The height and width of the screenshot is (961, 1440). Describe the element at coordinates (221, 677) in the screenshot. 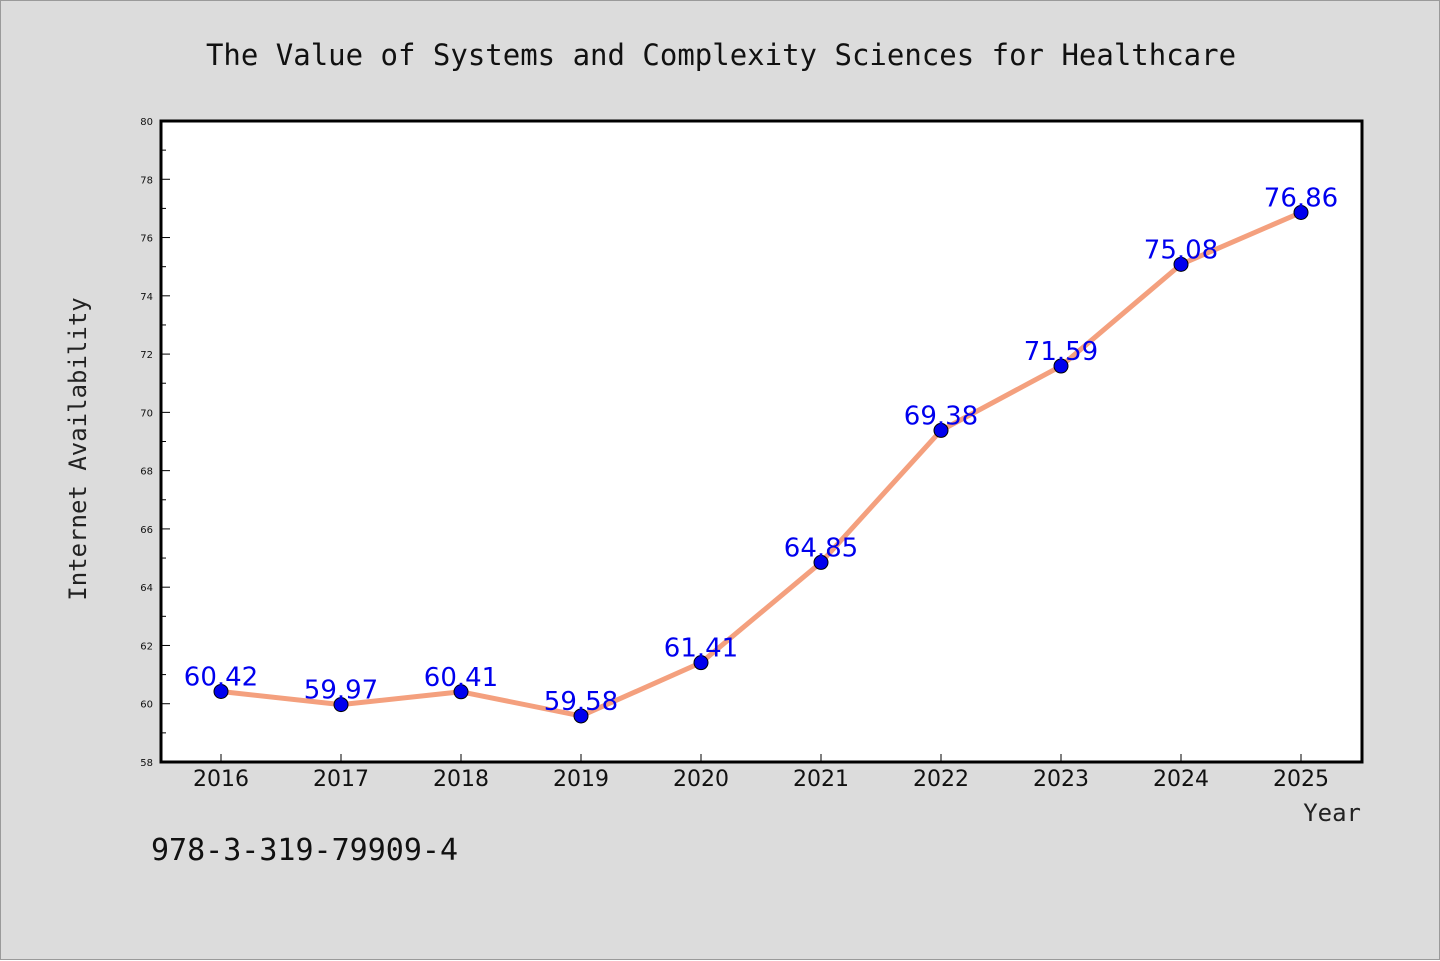

I see `data-label: 60.42` at that location.